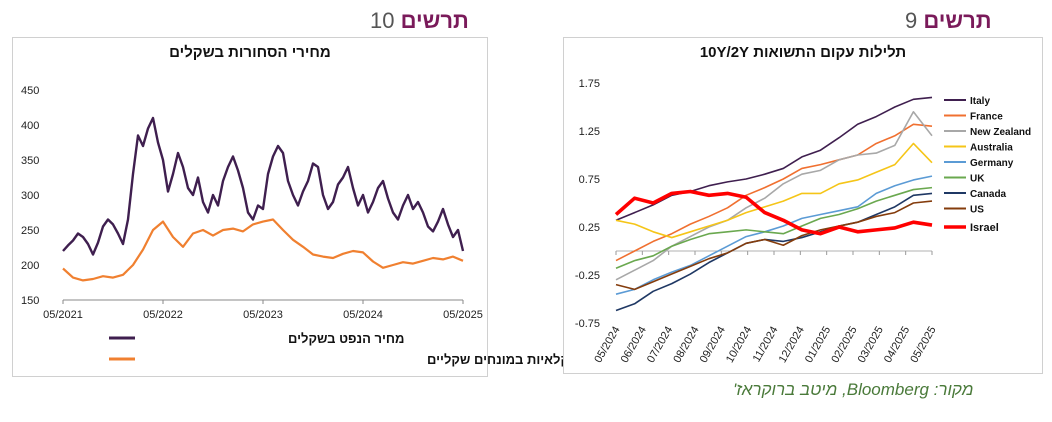 The height and width of the screenshot is (422, 1052). Describe the element at coordinates (163, 315) in the screenshot. I see `x-tick-label: 05/2022` at that location.